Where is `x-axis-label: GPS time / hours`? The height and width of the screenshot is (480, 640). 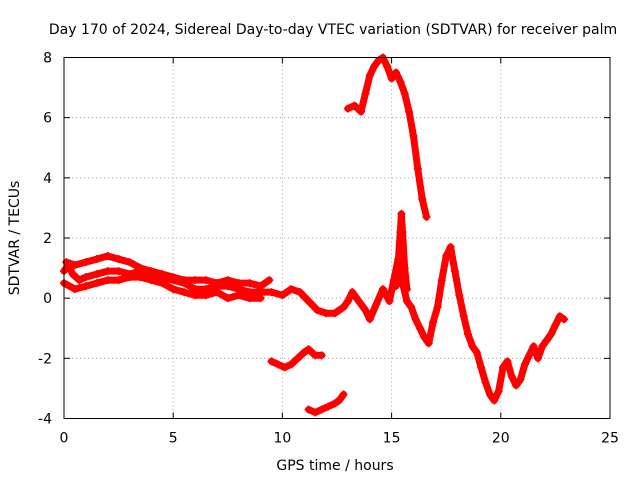
x-axis-label: GPS time / hours is located at coordinates (334, 466).